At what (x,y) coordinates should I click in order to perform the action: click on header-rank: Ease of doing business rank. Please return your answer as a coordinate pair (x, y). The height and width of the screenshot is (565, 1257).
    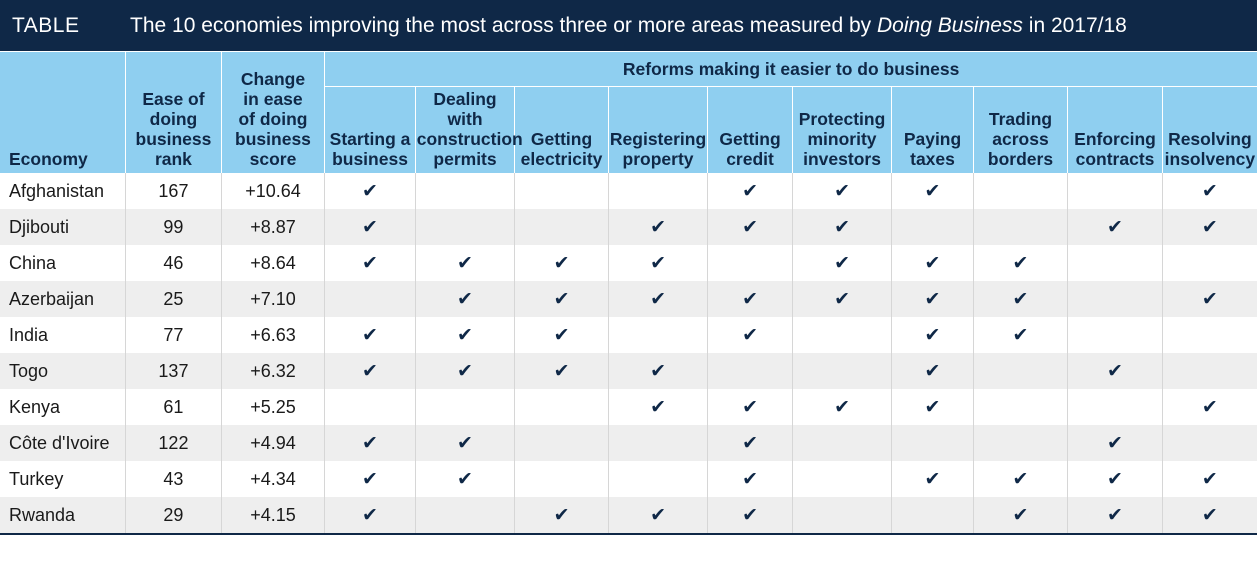
    Looking at the image, I should click on (173, 112).